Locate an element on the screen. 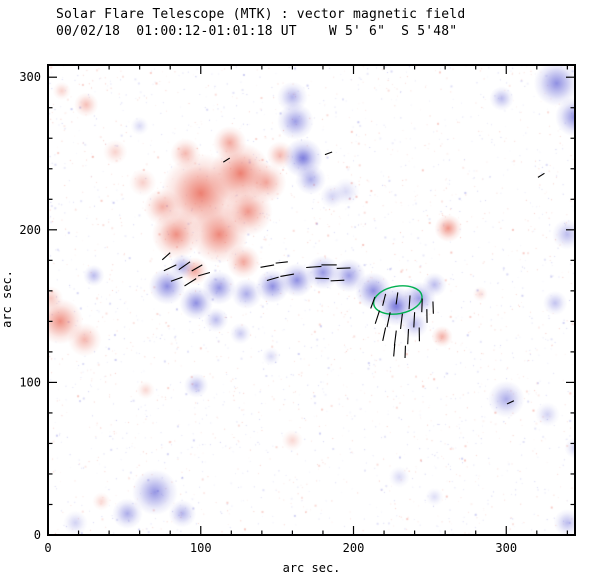 This screenshot has width=612, height=585. y-tick-label: 300 is located at coordinates (30, 77).